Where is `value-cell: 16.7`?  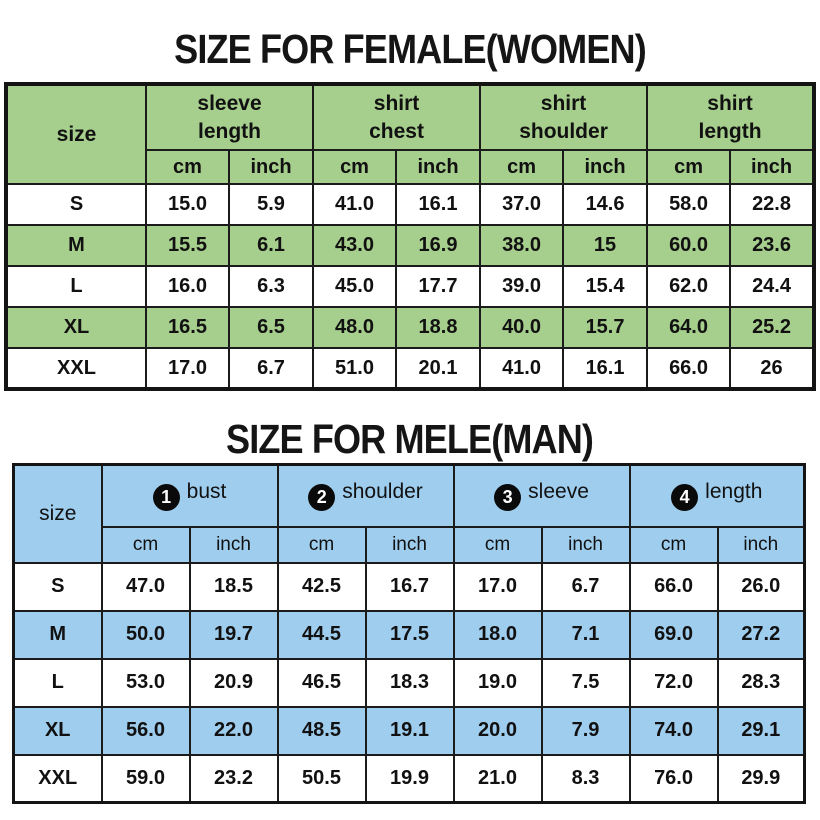 value-cell: 16.7 is located at coordinates (409, 586).